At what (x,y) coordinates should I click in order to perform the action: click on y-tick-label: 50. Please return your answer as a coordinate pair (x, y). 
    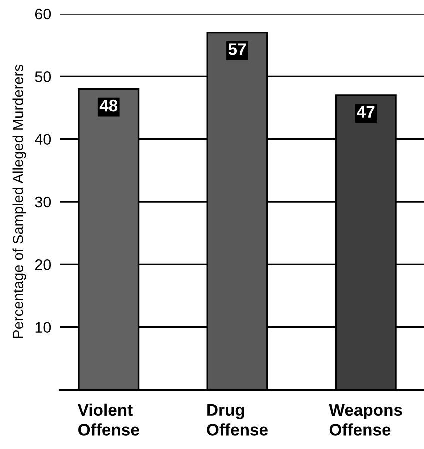
    Looking at the image, I should click on (43, 77).